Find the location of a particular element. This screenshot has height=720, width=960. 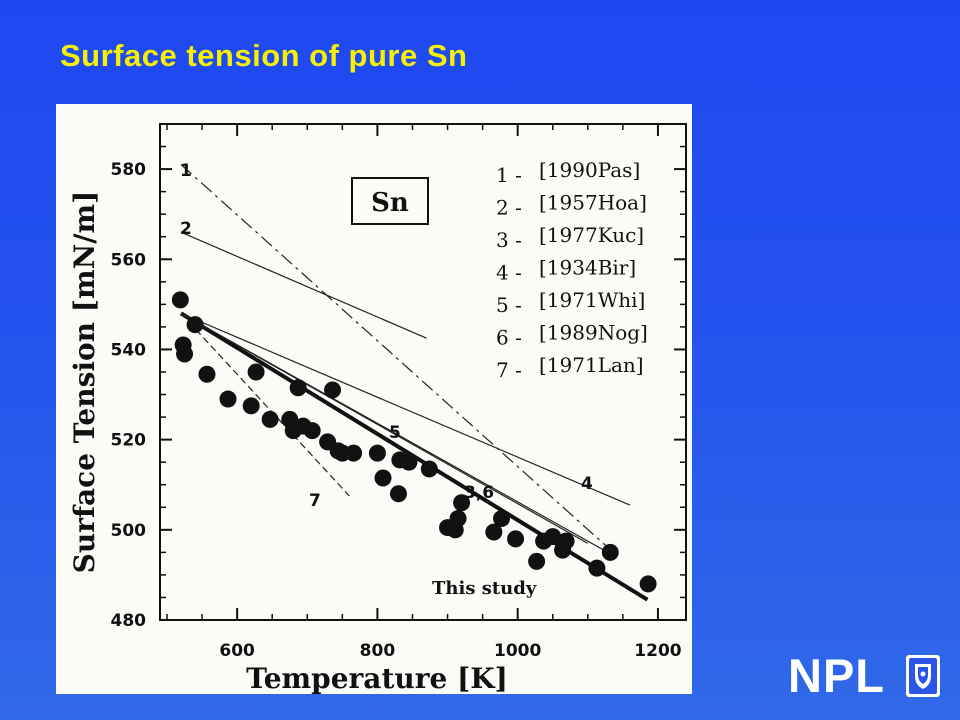

inset-box is located at coordinates (390, 201).